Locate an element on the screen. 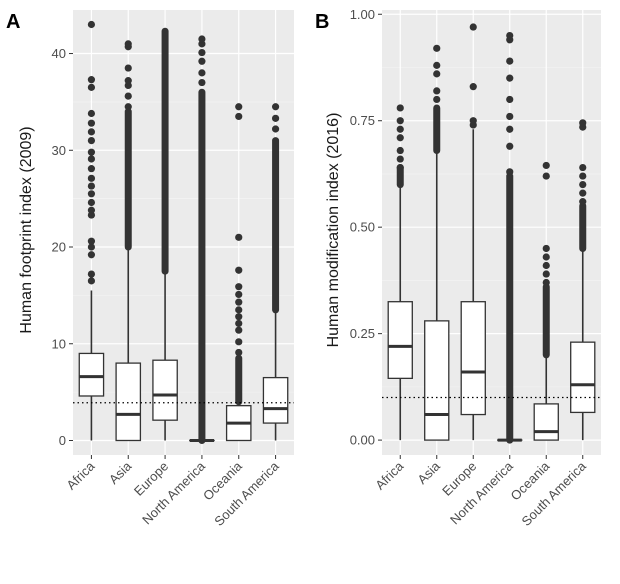 Image resolution: width=620 pixels, height=584 pixels. panel-a-y-ticks: 0 10 20 30 40 is located at coordinates (62, 247).